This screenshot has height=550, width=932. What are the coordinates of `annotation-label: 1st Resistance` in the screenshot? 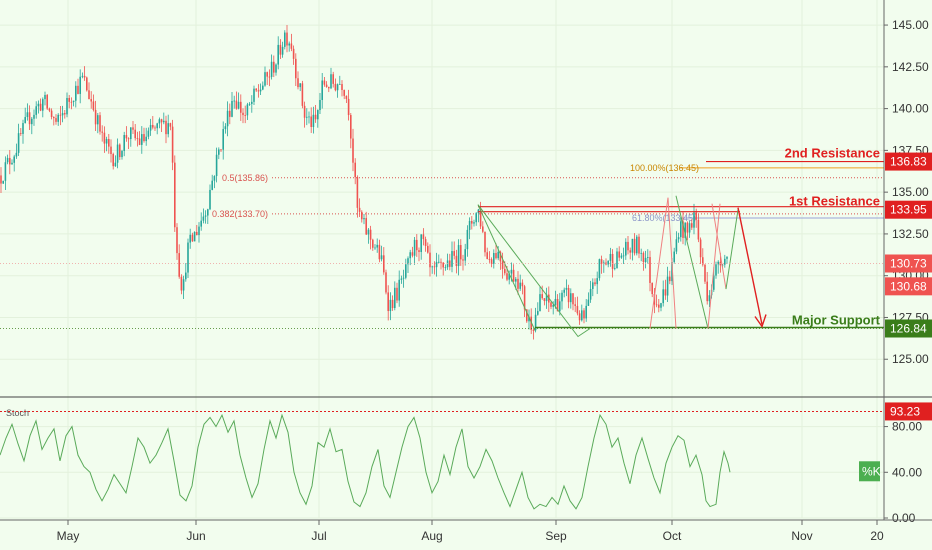 It's located at (834, 201).